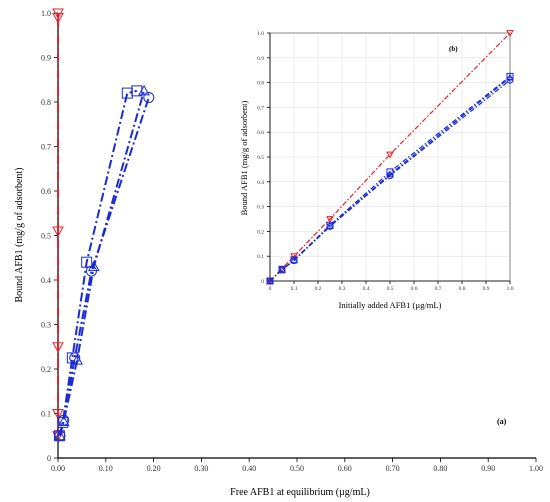 This screenshot has width=550, height=502. I want to click on inset-x-tick-label: 0, so click(270, 289).